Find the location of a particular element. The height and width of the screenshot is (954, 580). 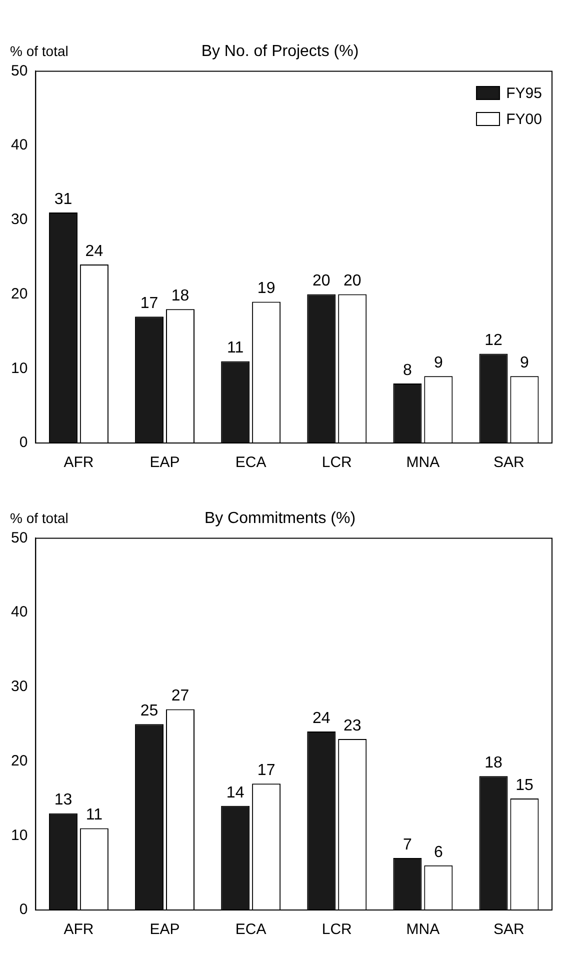

data-label: 15 is located at coordinates (525, 785).